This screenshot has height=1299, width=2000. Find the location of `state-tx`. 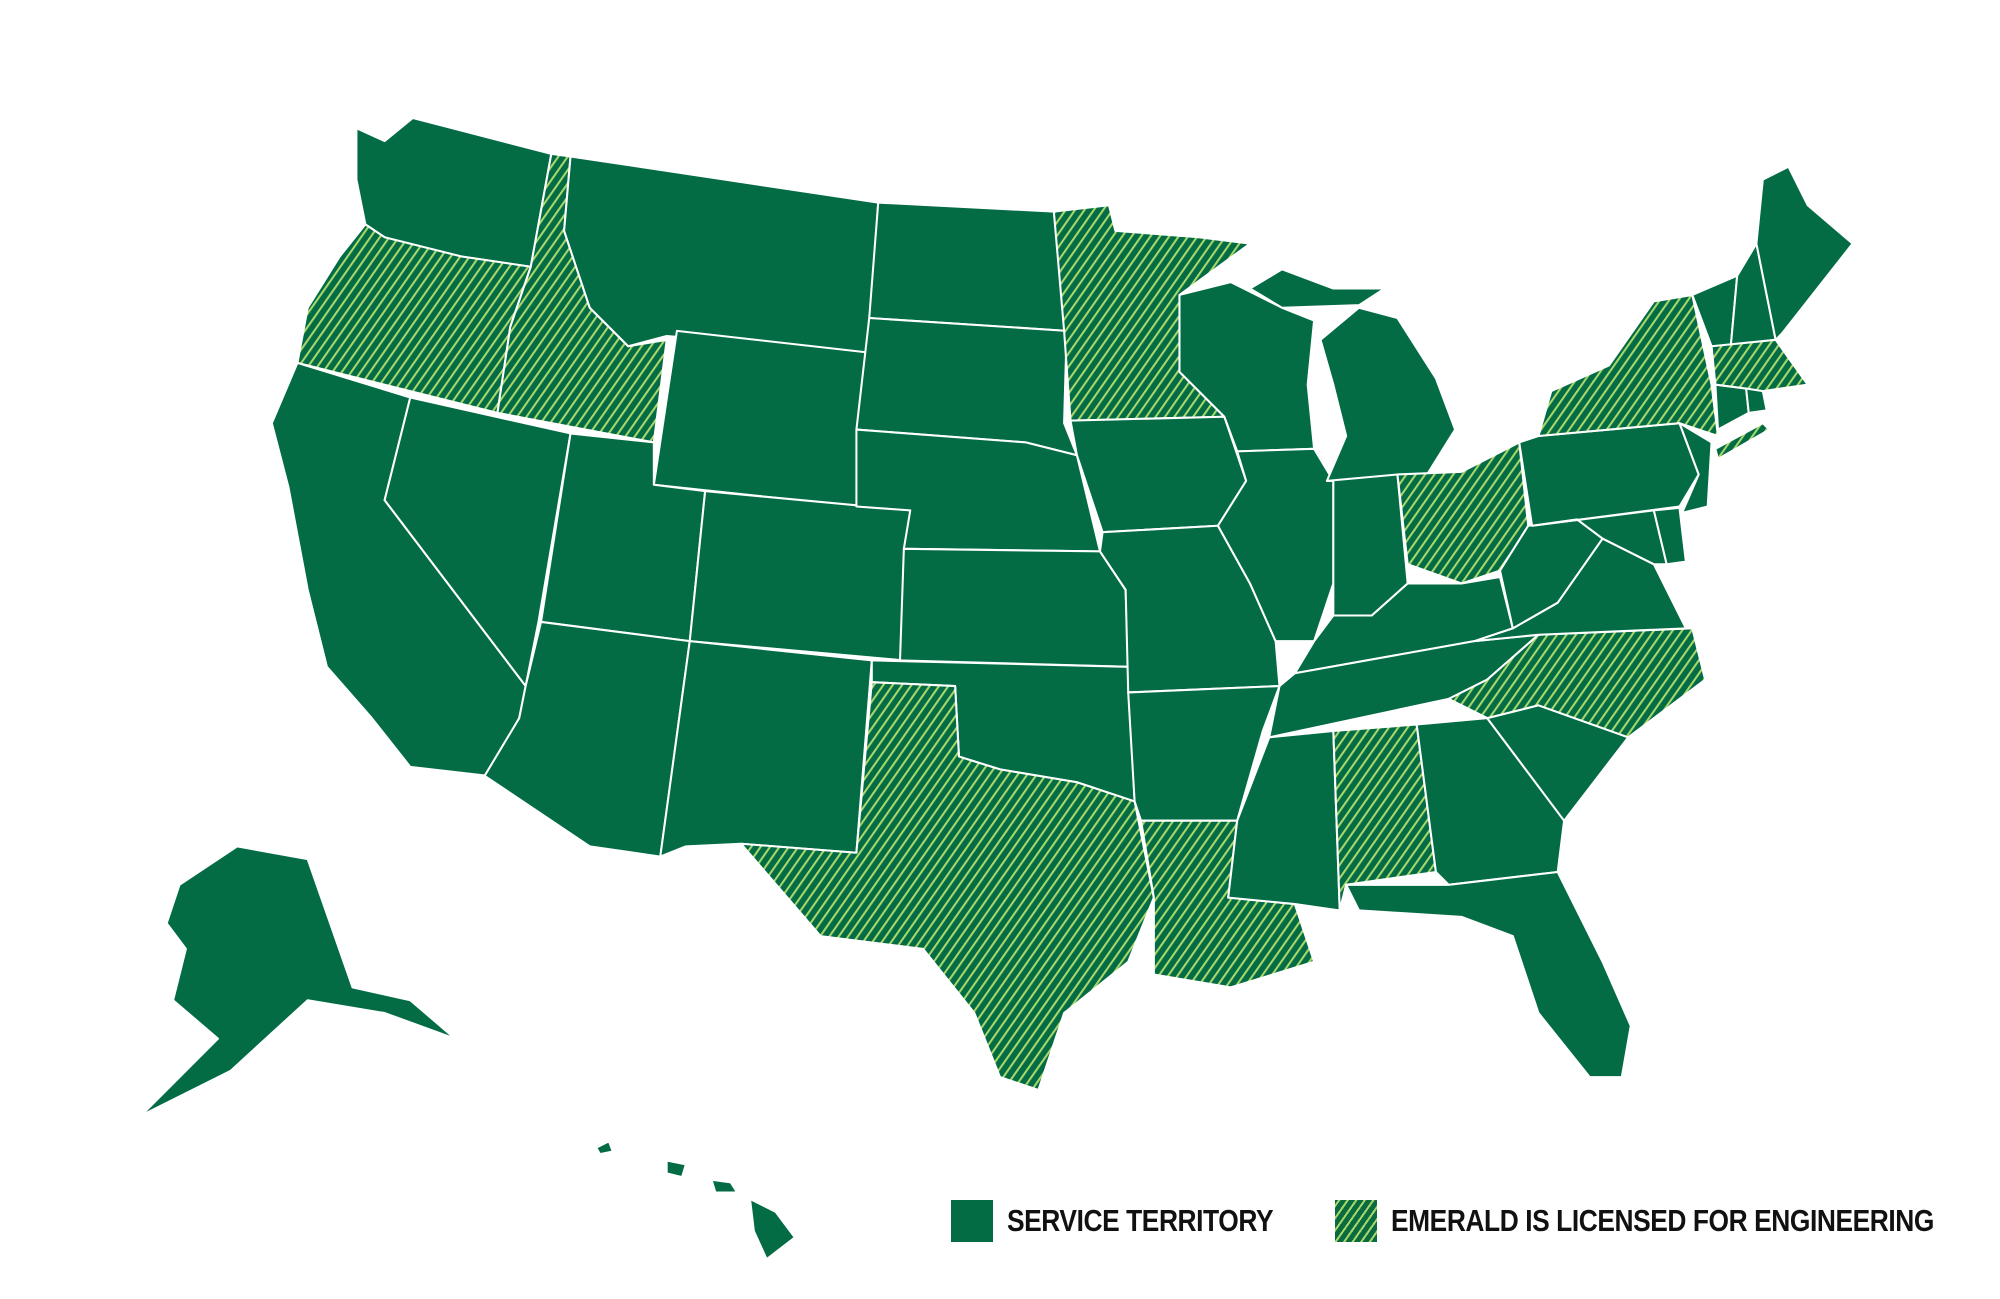

state-tx is located at coordinates (947, 886).